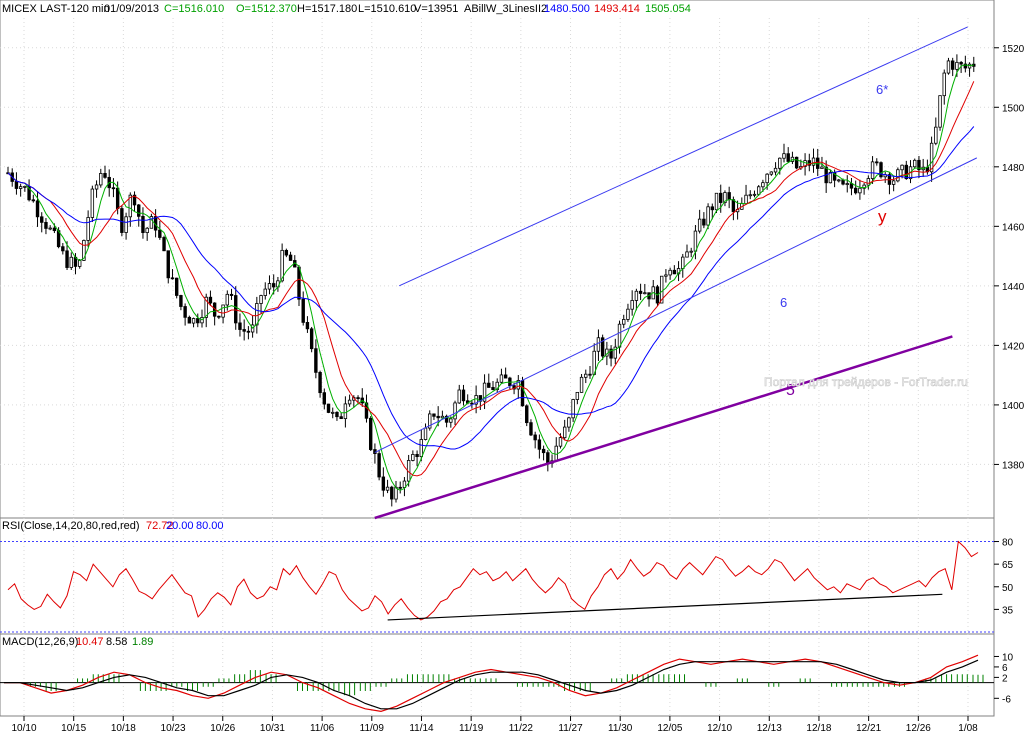 The image size is (1024, 753). Describe the element at coordinates (882, 216) in the screenshot. I see `wave-label: y` at that location.